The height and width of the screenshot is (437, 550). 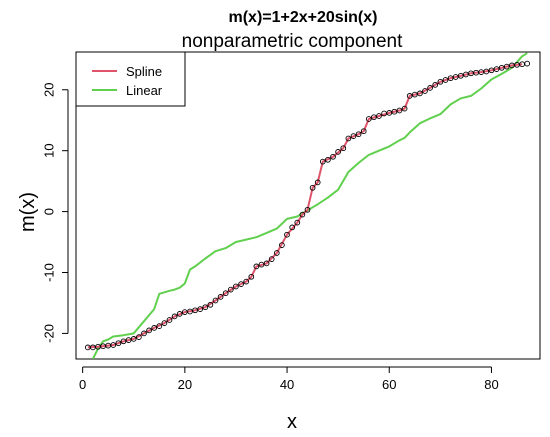 What do you see at coordinates (287, 384) in the screenshot?
I see `x-tick-label: 40` at bounding box center [287, 384].